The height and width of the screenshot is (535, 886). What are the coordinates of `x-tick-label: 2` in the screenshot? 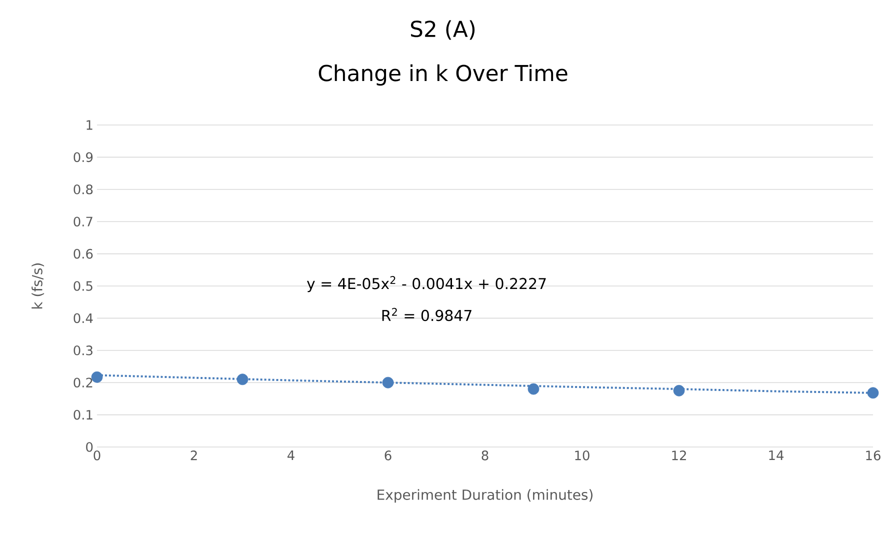 It's located at (193, 455).